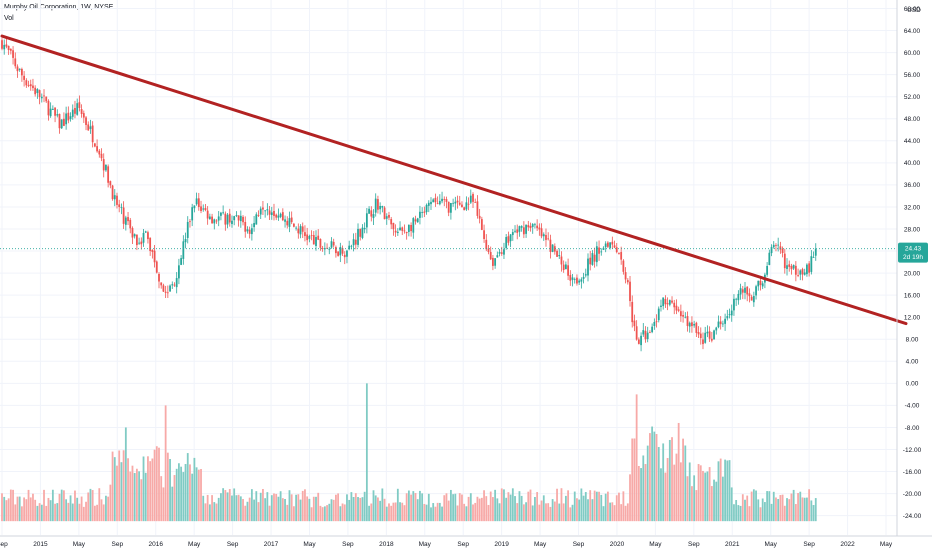 This screenshot has height=550, width=932. Describe the element at coordinates (59, 7) in the screenshot. I see `symbol-title: Murphy Oil Corporation, 1W, NYSE` at that location.